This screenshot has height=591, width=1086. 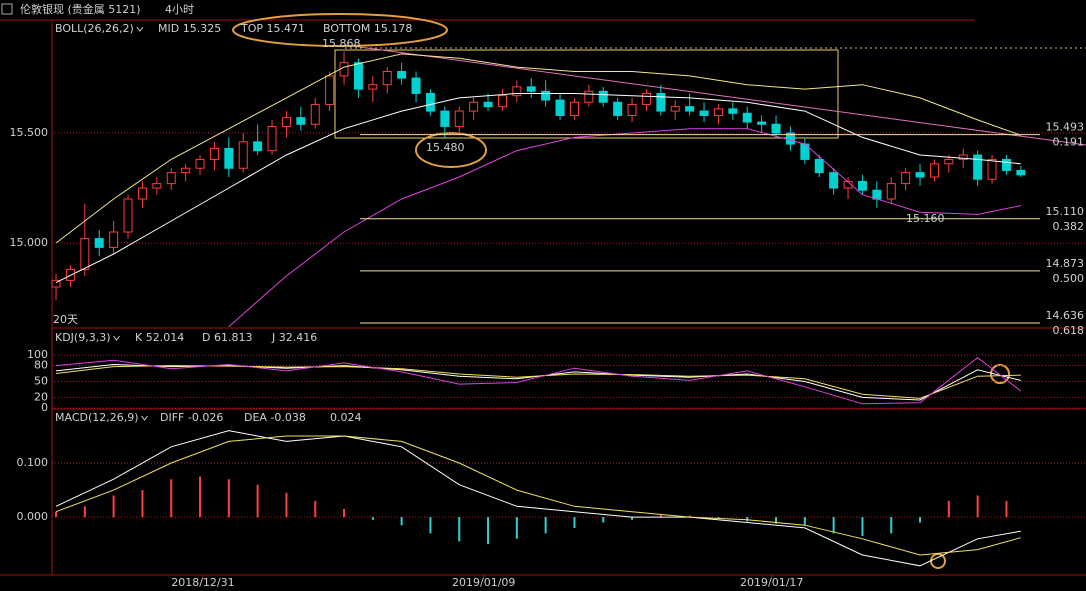 What do you see at coordinates (1069, 142) in the screenshot?
I see `level-ratio: 0.191` at bounding box center [1069, 142].